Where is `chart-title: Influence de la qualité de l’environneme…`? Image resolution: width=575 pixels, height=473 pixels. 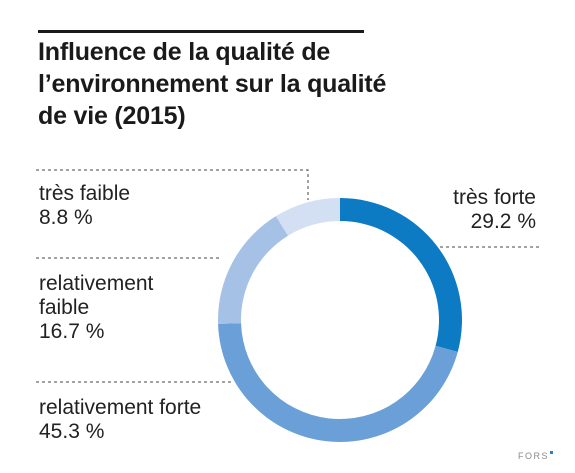
chart-title: Influence de la qualité de l’environneme… is located at coordinates (248, 84).